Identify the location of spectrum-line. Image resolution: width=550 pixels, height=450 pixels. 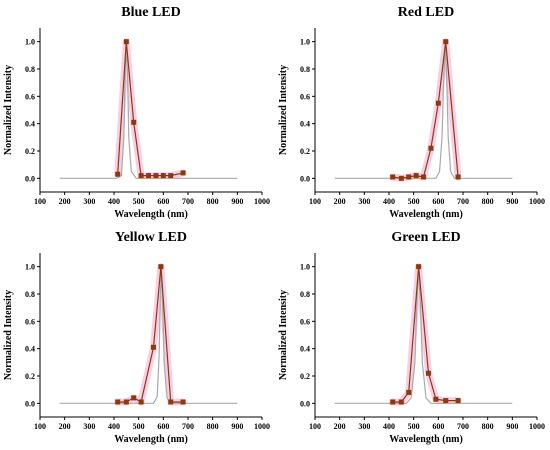
(148, 111).